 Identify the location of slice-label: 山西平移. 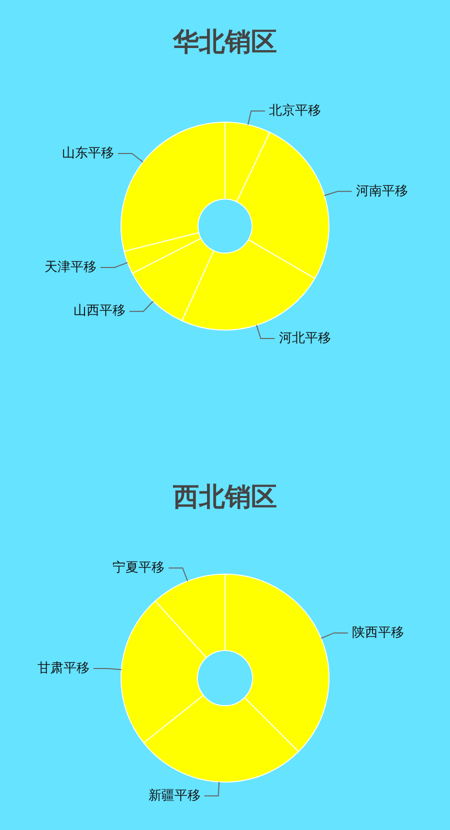
(99, 311).